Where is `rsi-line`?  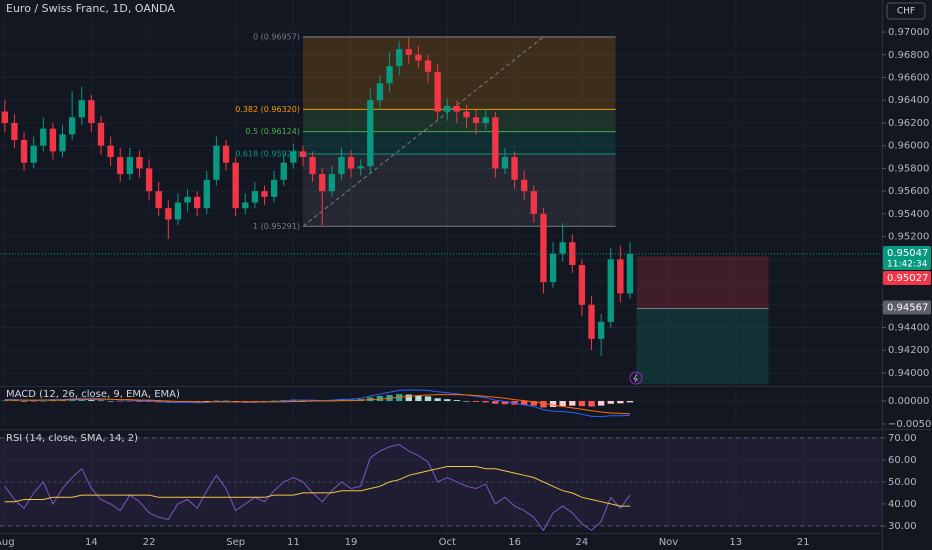 rsi-line is located at coordinates (317, 486).